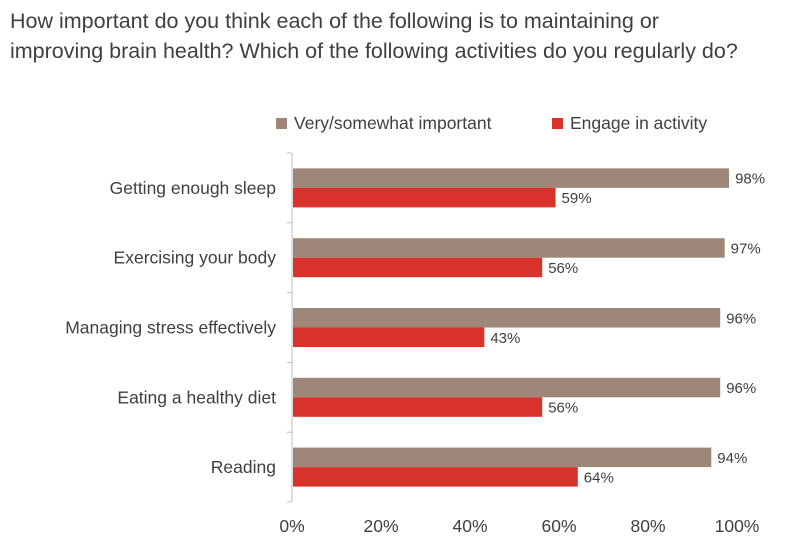 The image size is (800, 547). What do you see at coordinates (750, 179) in the screenshot?
I see `data-label: 98%` at bounding box center [750, 179].